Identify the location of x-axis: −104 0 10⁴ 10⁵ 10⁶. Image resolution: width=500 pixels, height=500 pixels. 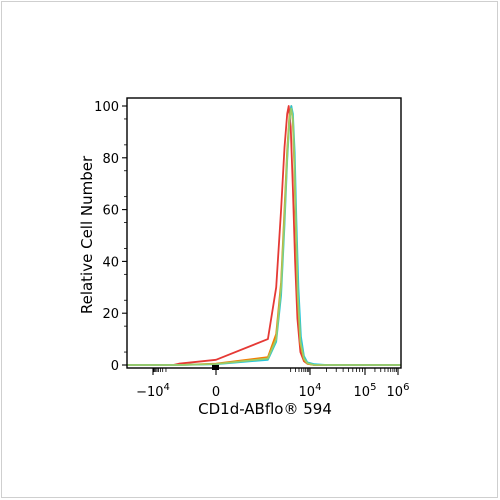
(272, 384).